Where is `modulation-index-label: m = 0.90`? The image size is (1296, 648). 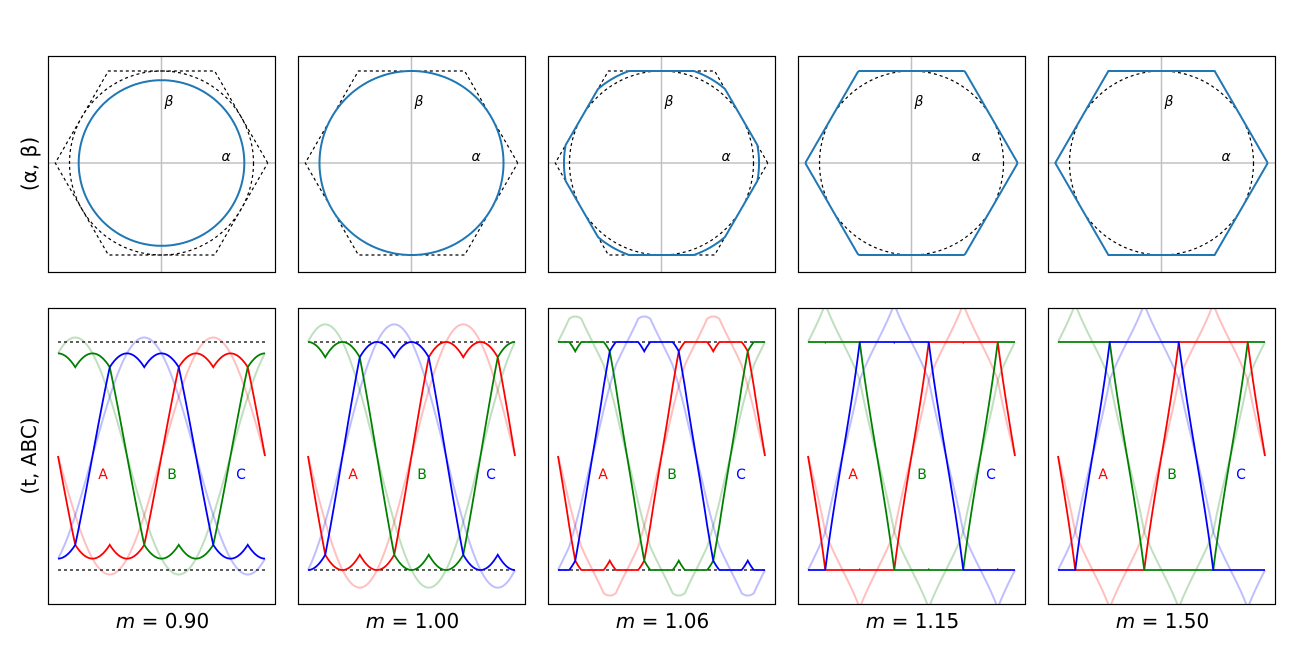 modulation-index-label: m = 0.90 is located at coordinates (163, 621).